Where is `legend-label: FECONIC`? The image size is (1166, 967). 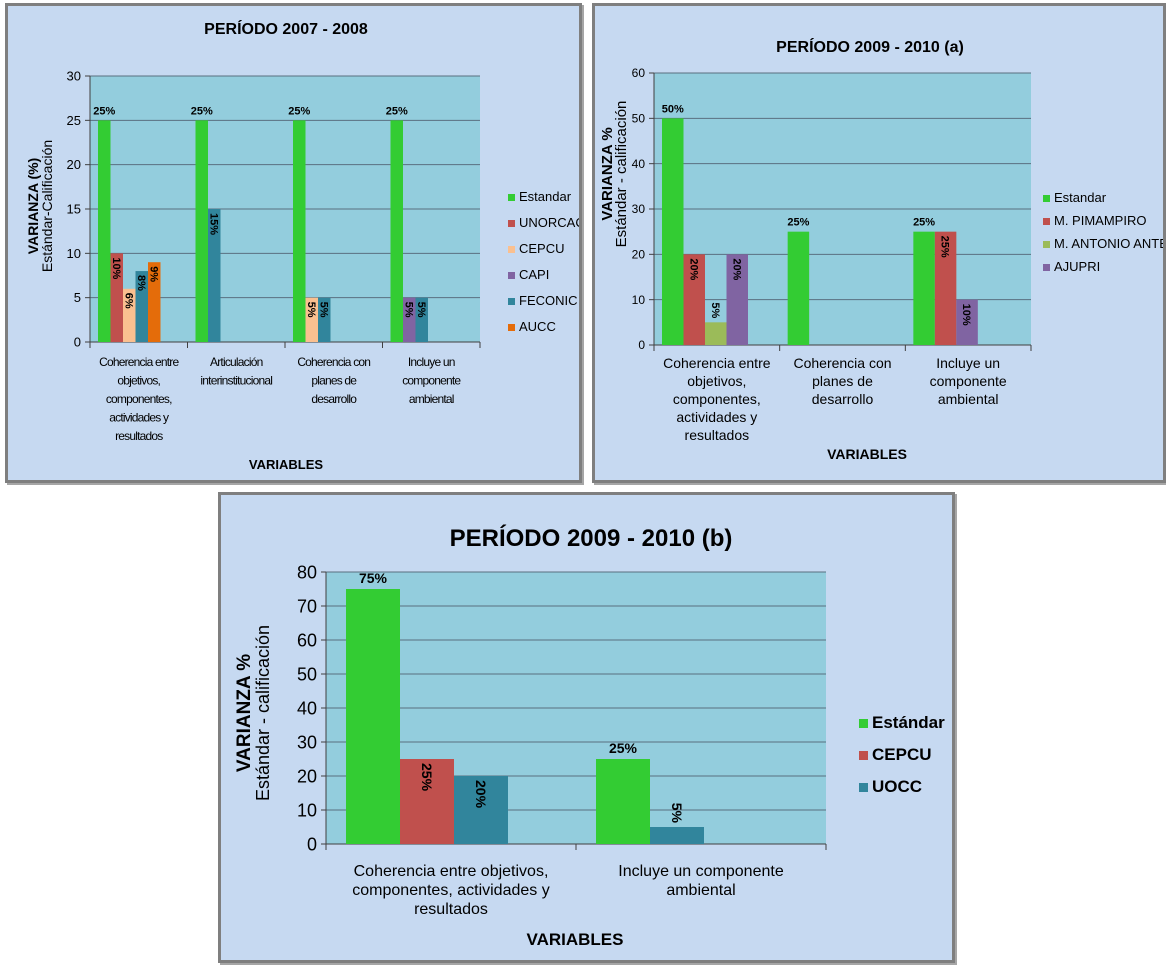
legend-label: FECONIC is located at coordinates (548, 300).